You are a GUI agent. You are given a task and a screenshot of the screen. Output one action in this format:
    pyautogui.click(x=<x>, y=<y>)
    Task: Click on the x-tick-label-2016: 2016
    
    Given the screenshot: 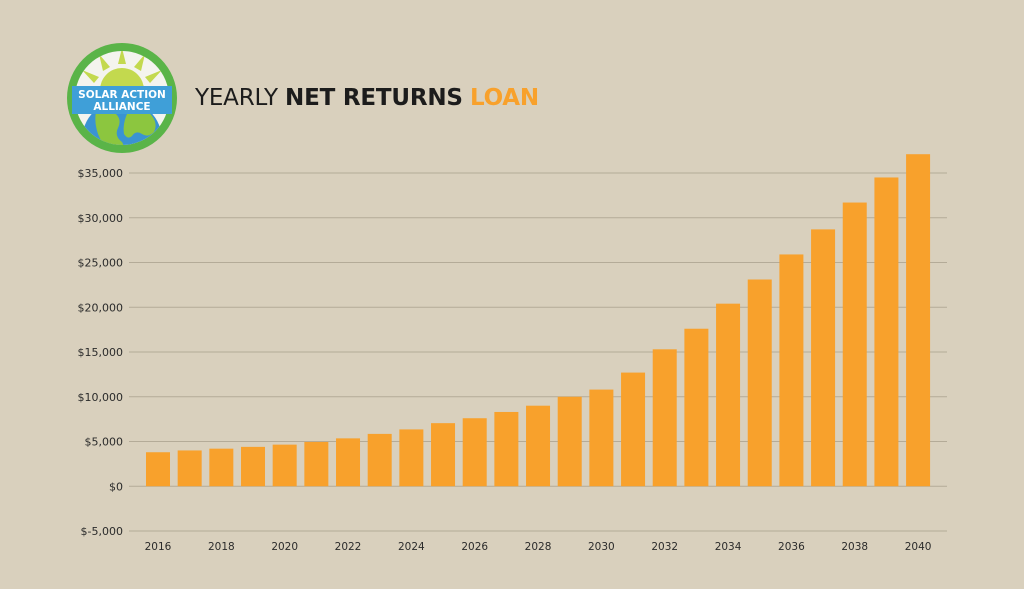 What is the action you would take?
    pyautogui.click(x=158, y=547)
    